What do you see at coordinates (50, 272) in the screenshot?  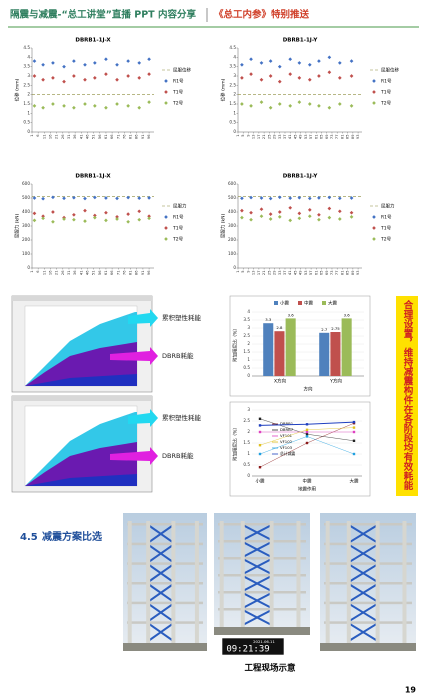 I see `x-tick-label: 16` at bounding box center [50, 272].